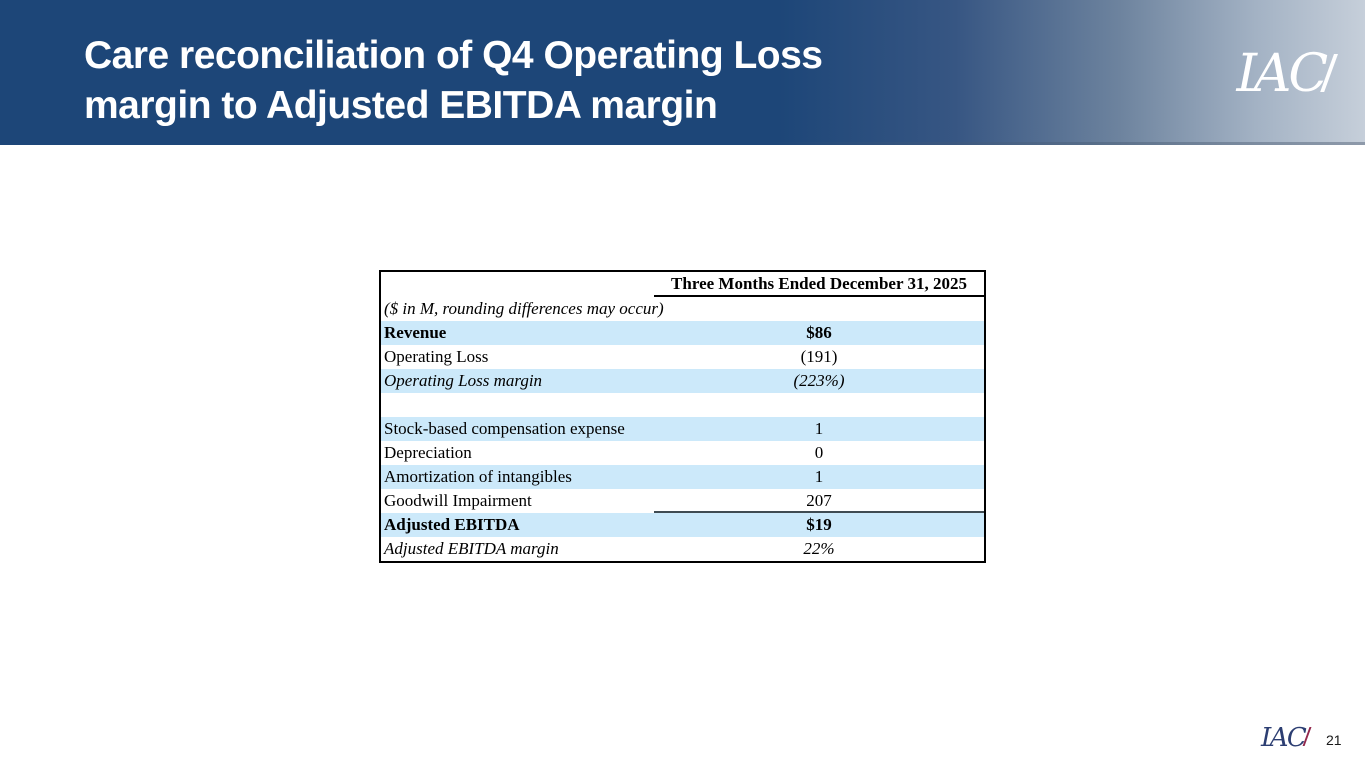  Describe the element at coordinates (452, 524) in the screenshot. I see `row-label: Adjusted EBITDA` at that location.